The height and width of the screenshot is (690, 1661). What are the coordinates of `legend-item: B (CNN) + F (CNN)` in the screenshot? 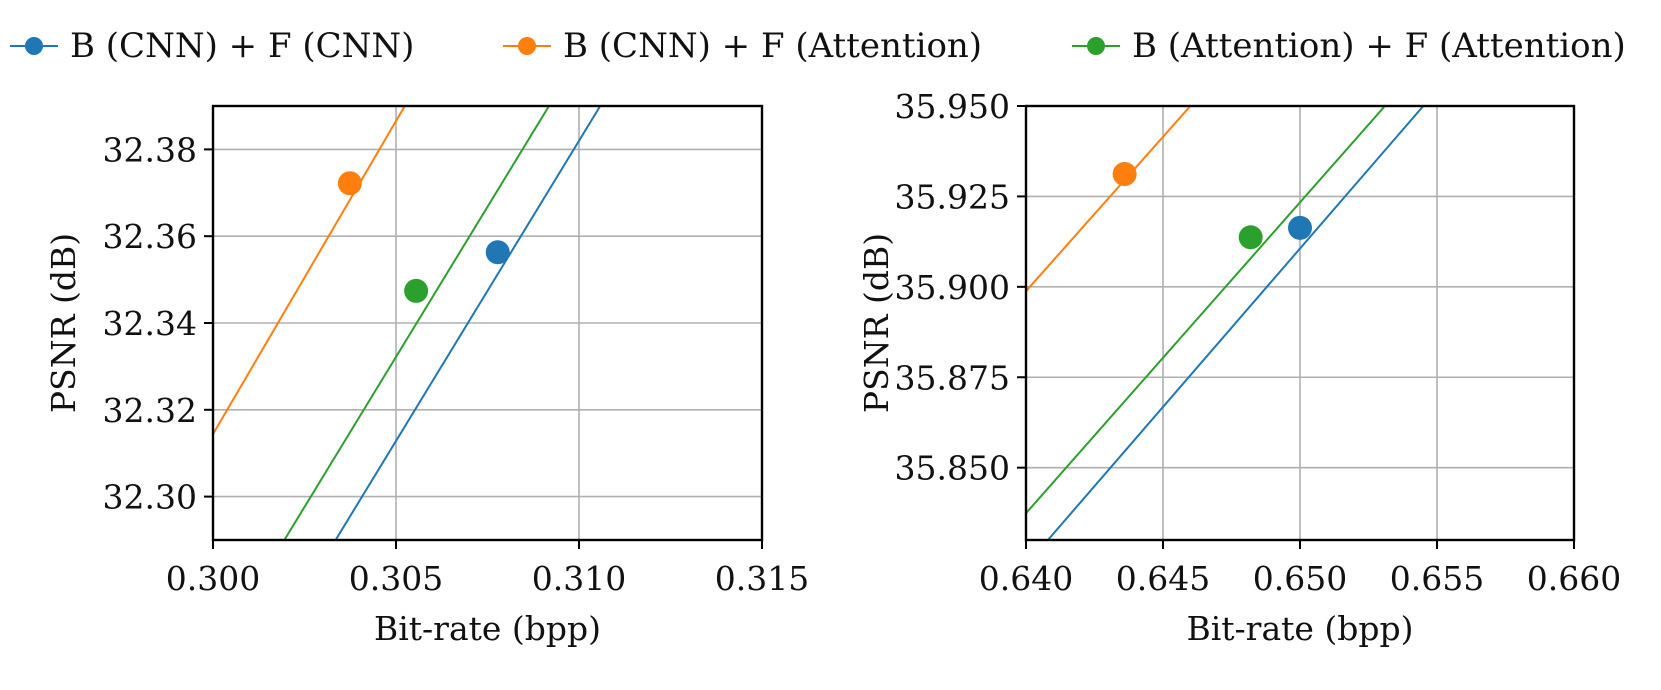 It's located at (211, 46).